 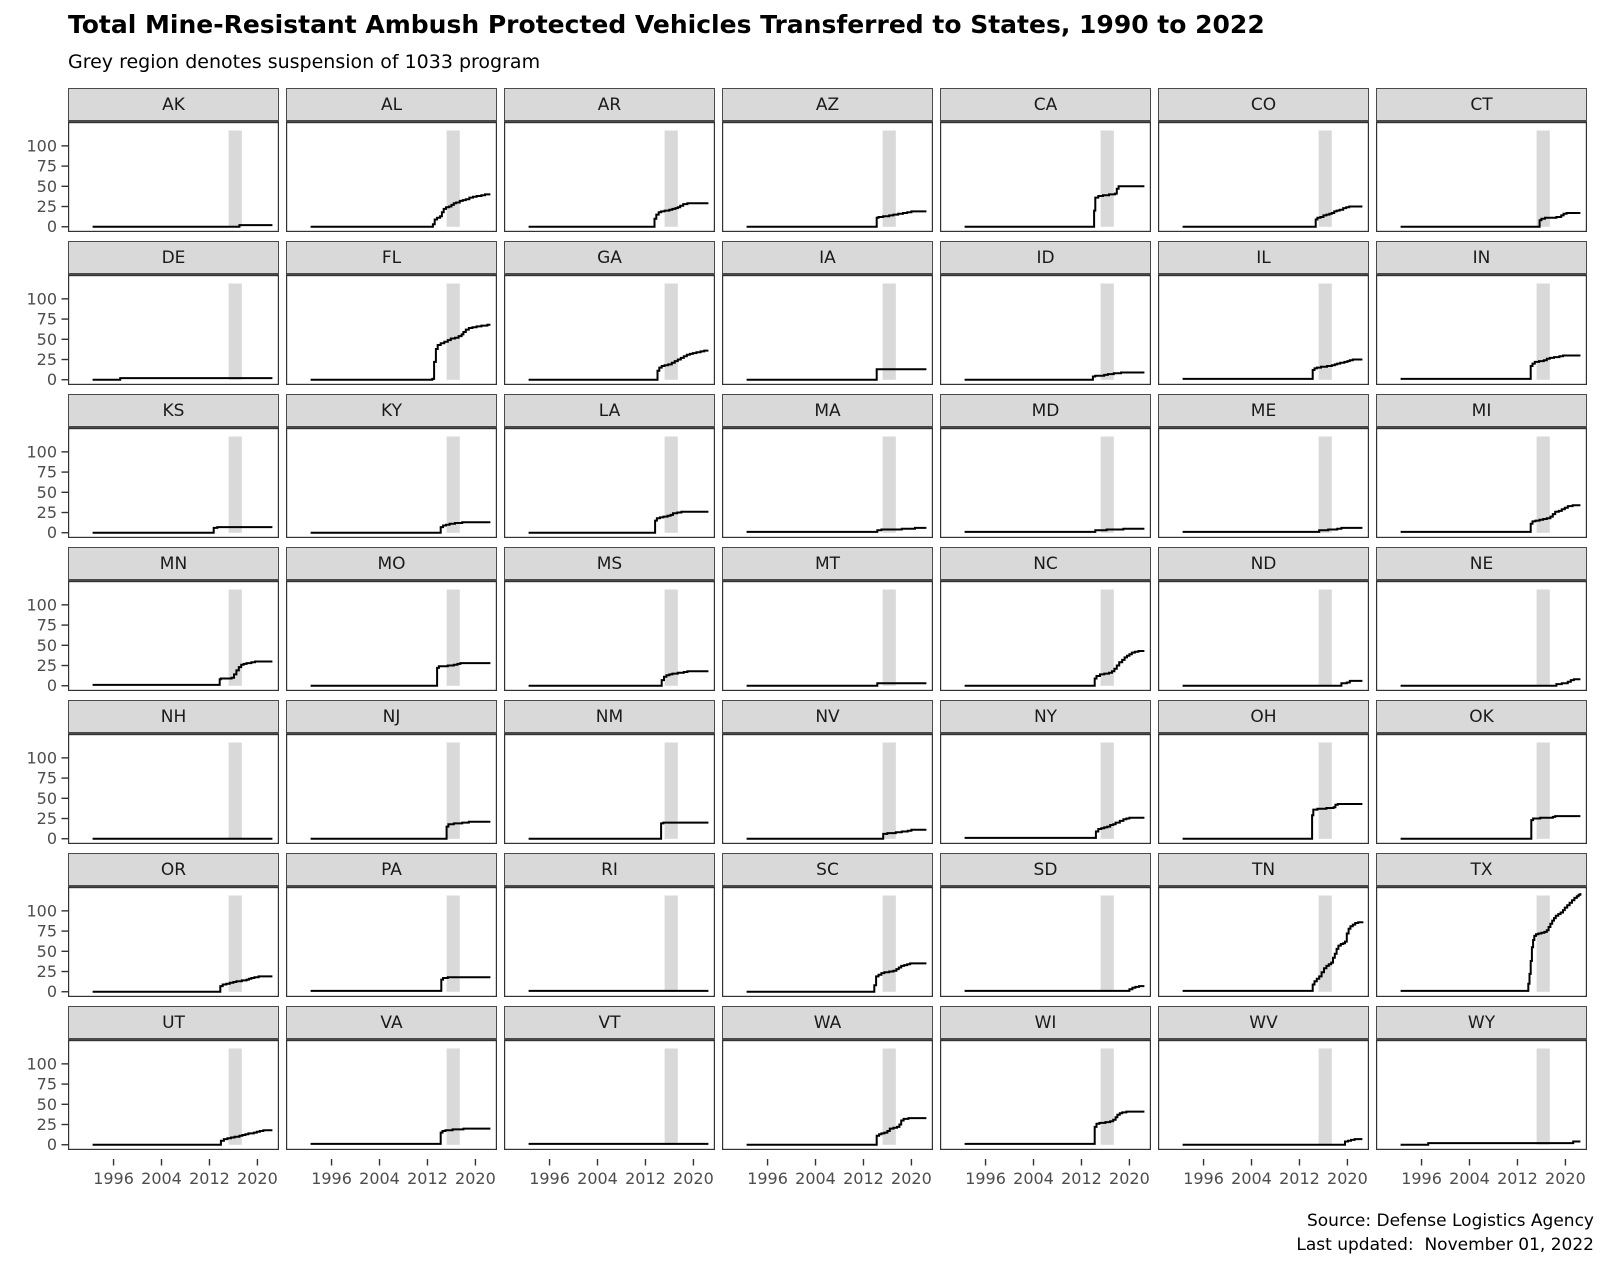 I want to click on facet-panel-IN: IN, so click(x=1481, y=313).